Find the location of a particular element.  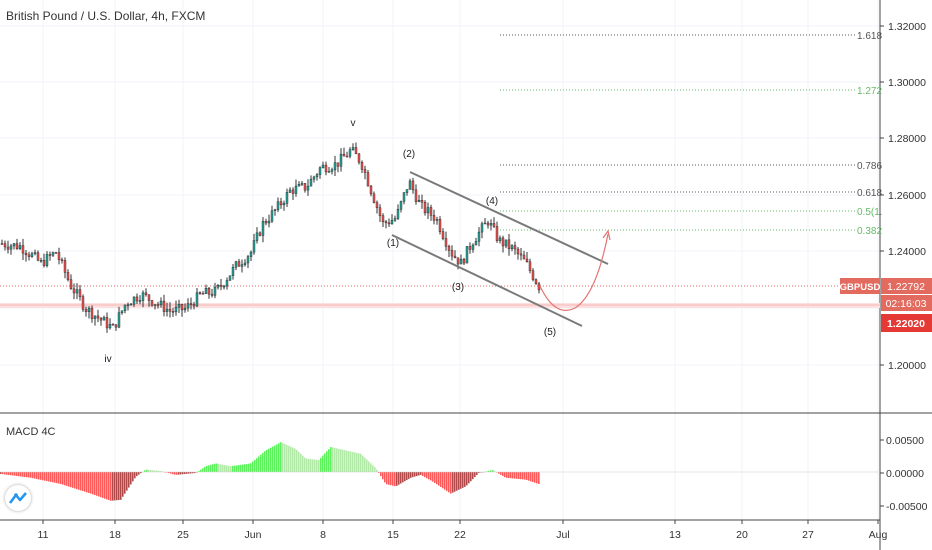

symbol-tag-label: GBPUSD is located at coordinates (860, 287).